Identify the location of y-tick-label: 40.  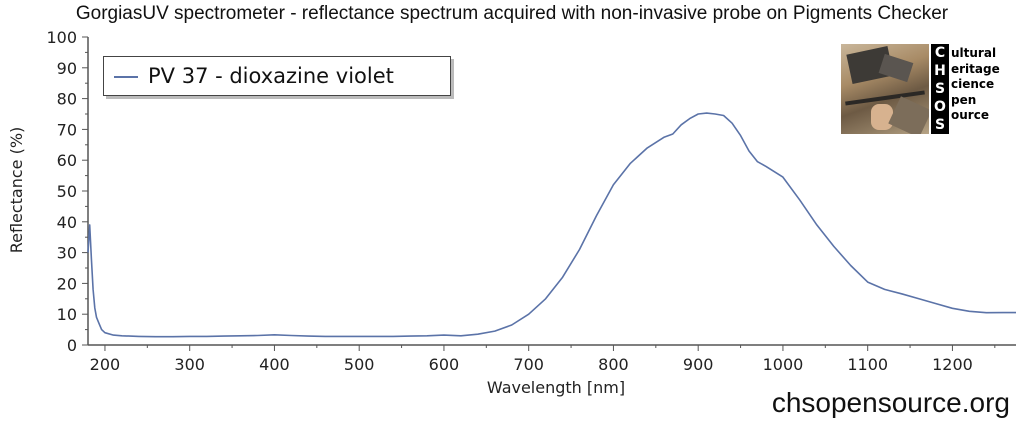
(67, 222).